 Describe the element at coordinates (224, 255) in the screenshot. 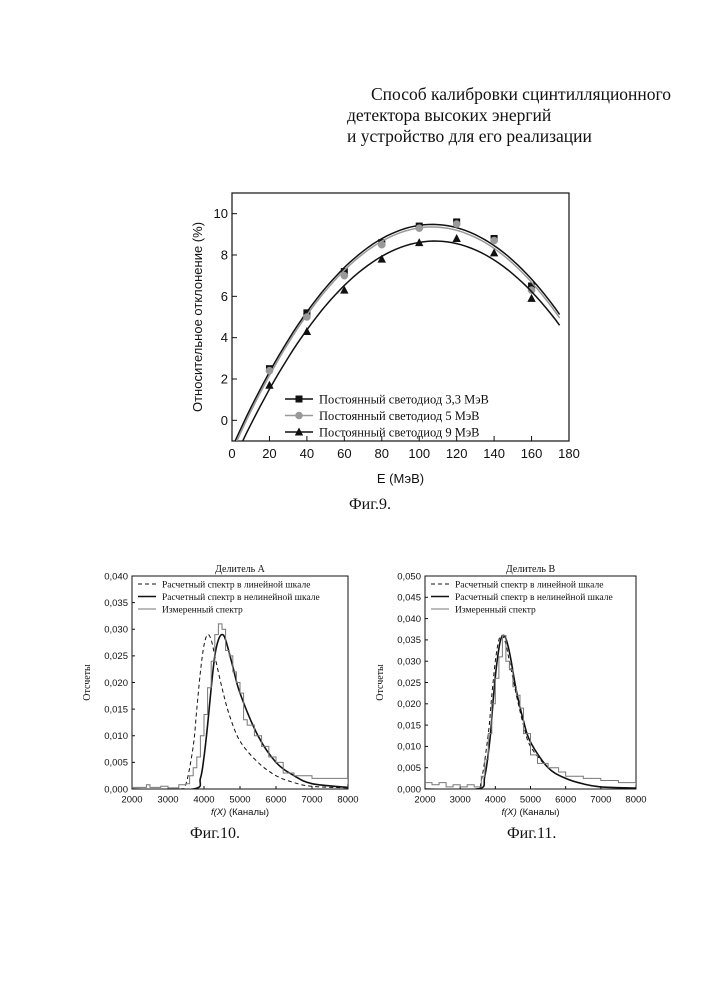

I see `y-tick-label: 8` at that location.